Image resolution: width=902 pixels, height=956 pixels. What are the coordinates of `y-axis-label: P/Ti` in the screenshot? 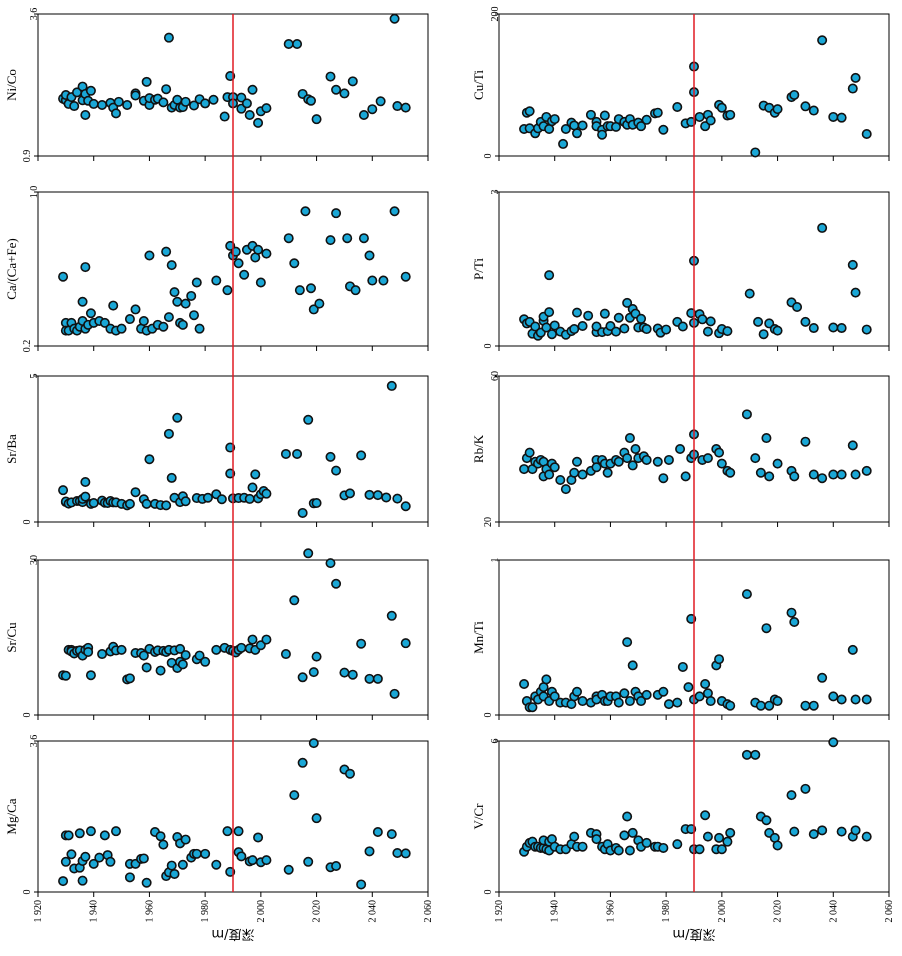 It's located at (478, 269).